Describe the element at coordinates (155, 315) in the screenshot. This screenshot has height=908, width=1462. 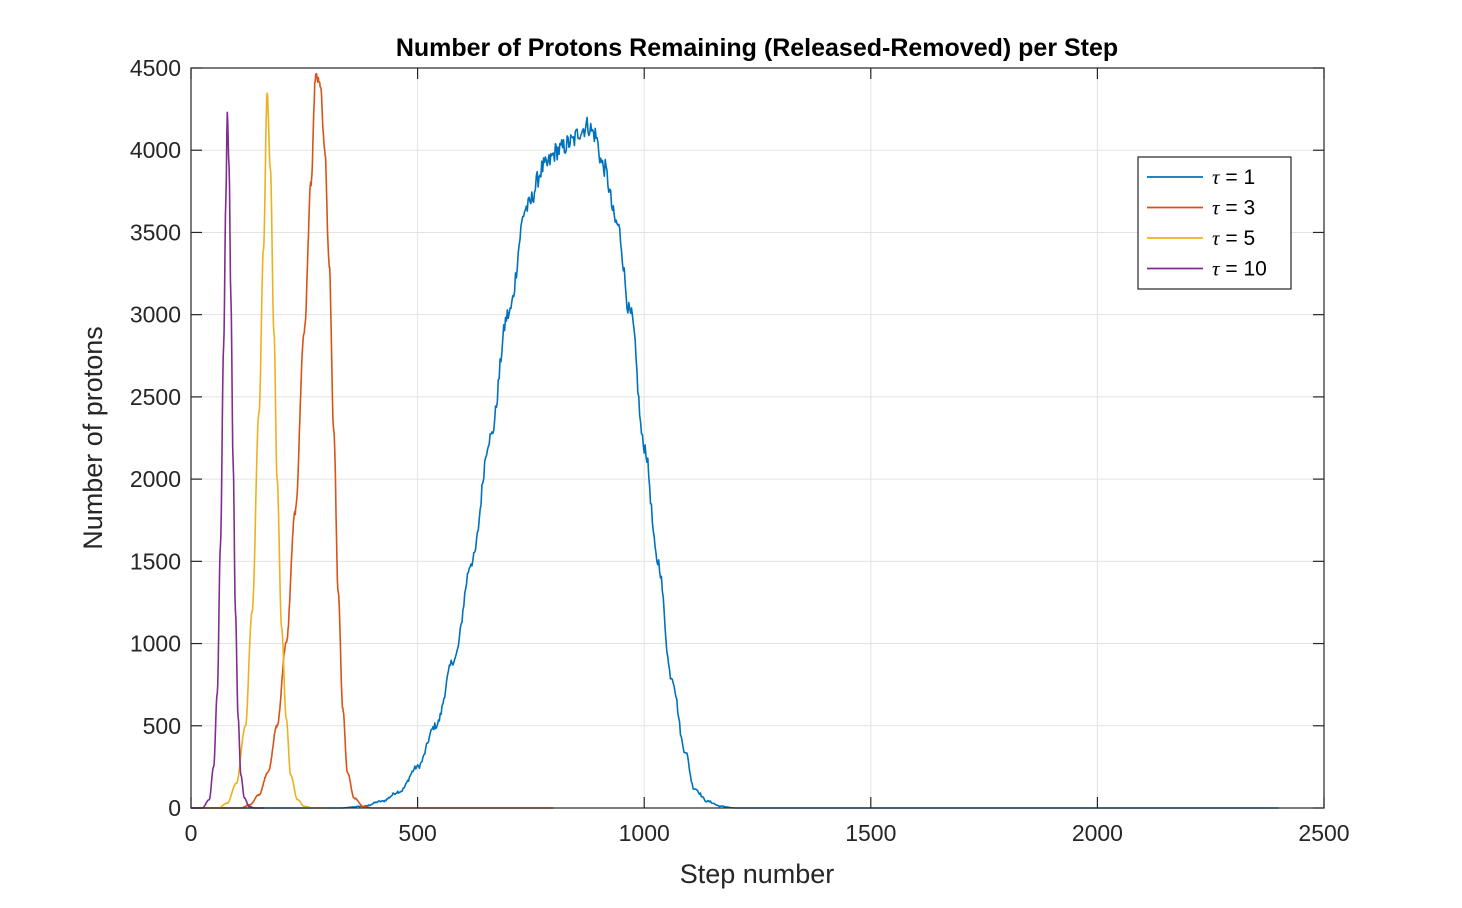
I see `y-tick-label: 3000` at that location.